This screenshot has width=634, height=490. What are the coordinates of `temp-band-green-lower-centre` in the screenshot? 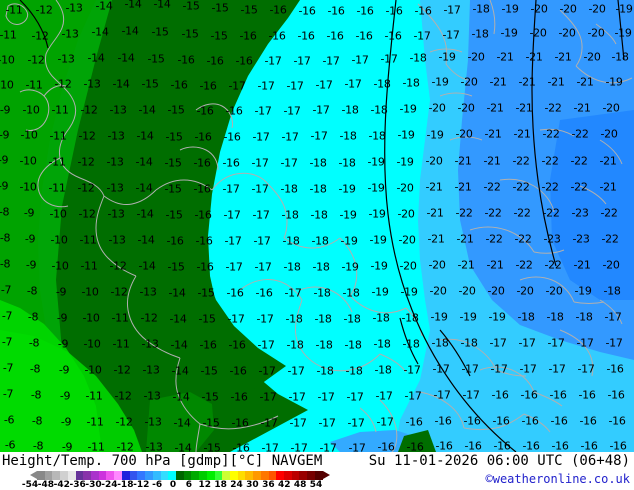 It's located at (180, 422).